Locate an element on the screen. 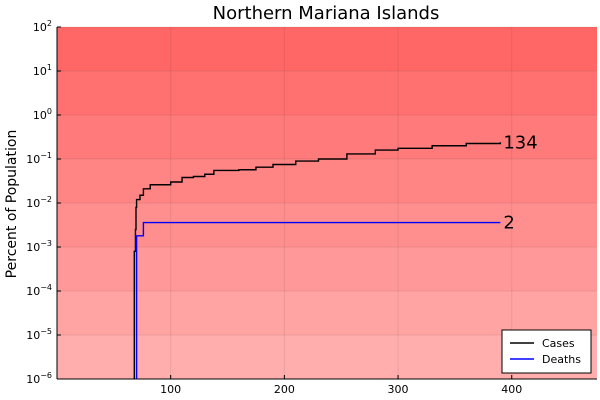  y-tick-label: 10⁻² is located at coordinates (39, 202).